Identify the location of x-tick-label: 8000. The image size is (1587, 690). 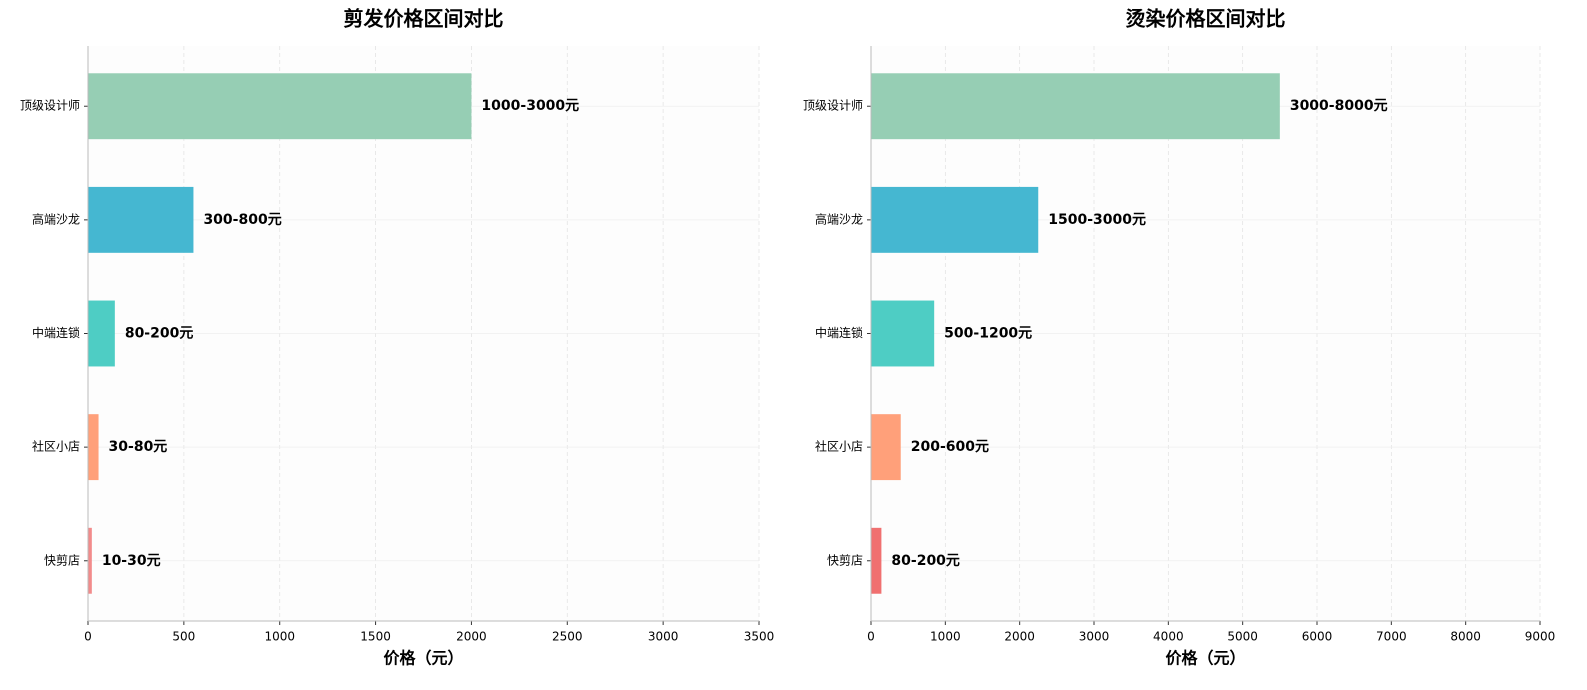
(1465, 637).